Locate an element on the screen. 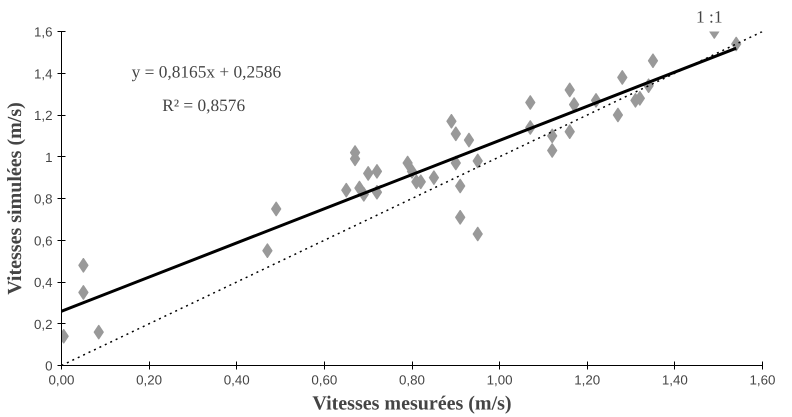 This screenshot has width=792, height=417. x-tick-label: 1,00 is located at coordinates (499, 380).